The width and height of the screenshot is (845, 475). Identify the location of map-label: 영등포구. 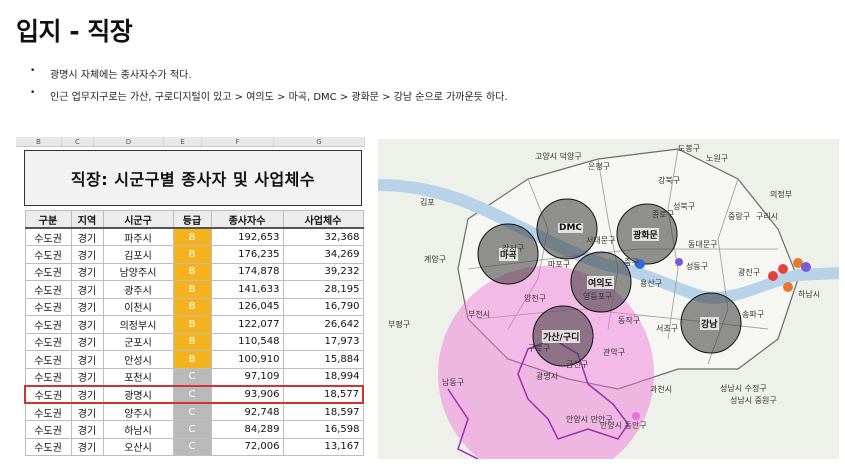
(598, 296).